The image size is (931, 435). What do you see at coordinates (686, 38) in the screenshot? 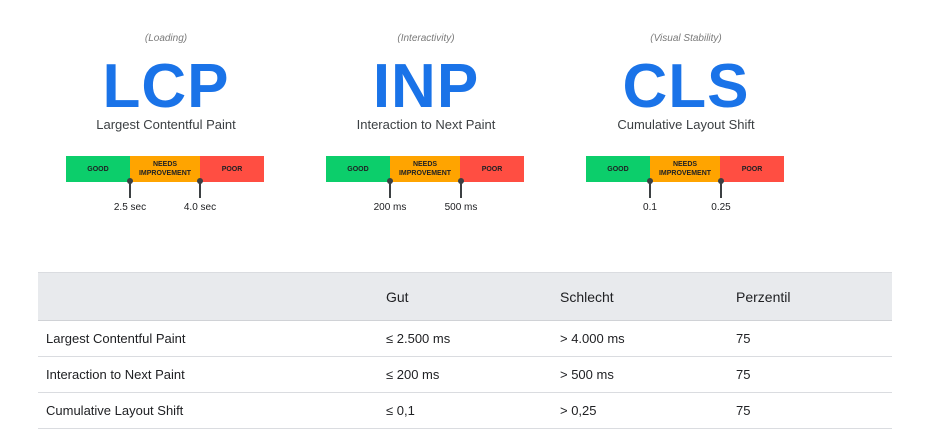
I see `metric-category: (Visual Stability)` at bounding box center [686, 38].